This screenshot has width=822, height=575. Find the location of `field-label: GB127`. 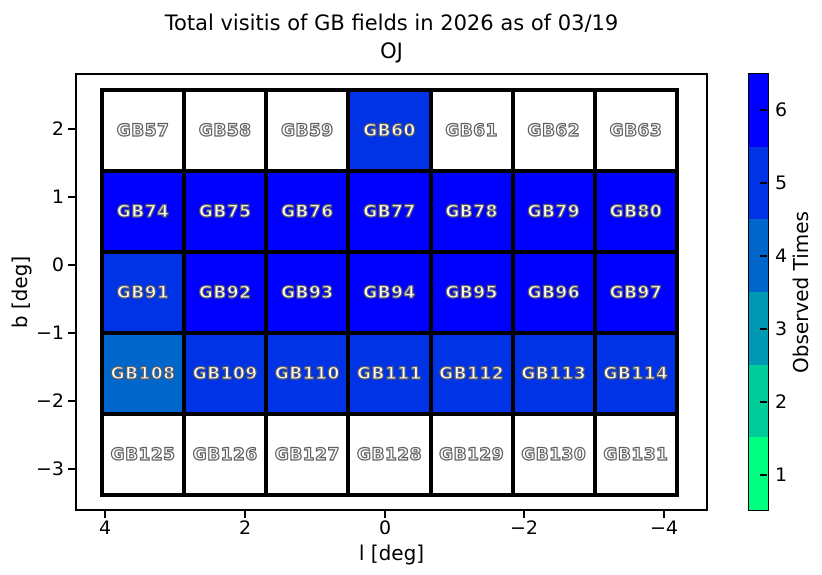

field-label: GB127 is located at coordinates (307, 454).